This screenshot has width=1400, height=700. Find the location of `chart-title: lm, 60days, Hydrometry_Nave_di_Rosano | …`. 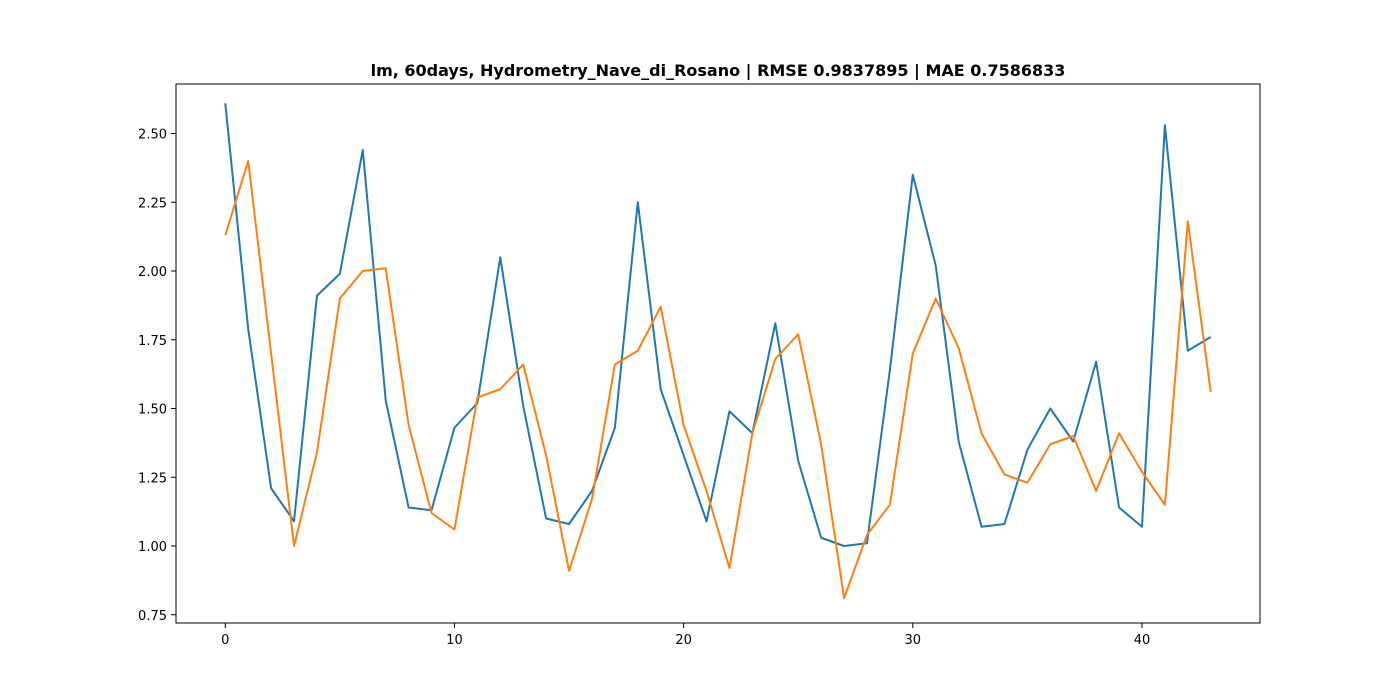

chart-title: lm, 60days, Hydrometry_Nave_di_Rosano | … is located at coordinates (718, 71).